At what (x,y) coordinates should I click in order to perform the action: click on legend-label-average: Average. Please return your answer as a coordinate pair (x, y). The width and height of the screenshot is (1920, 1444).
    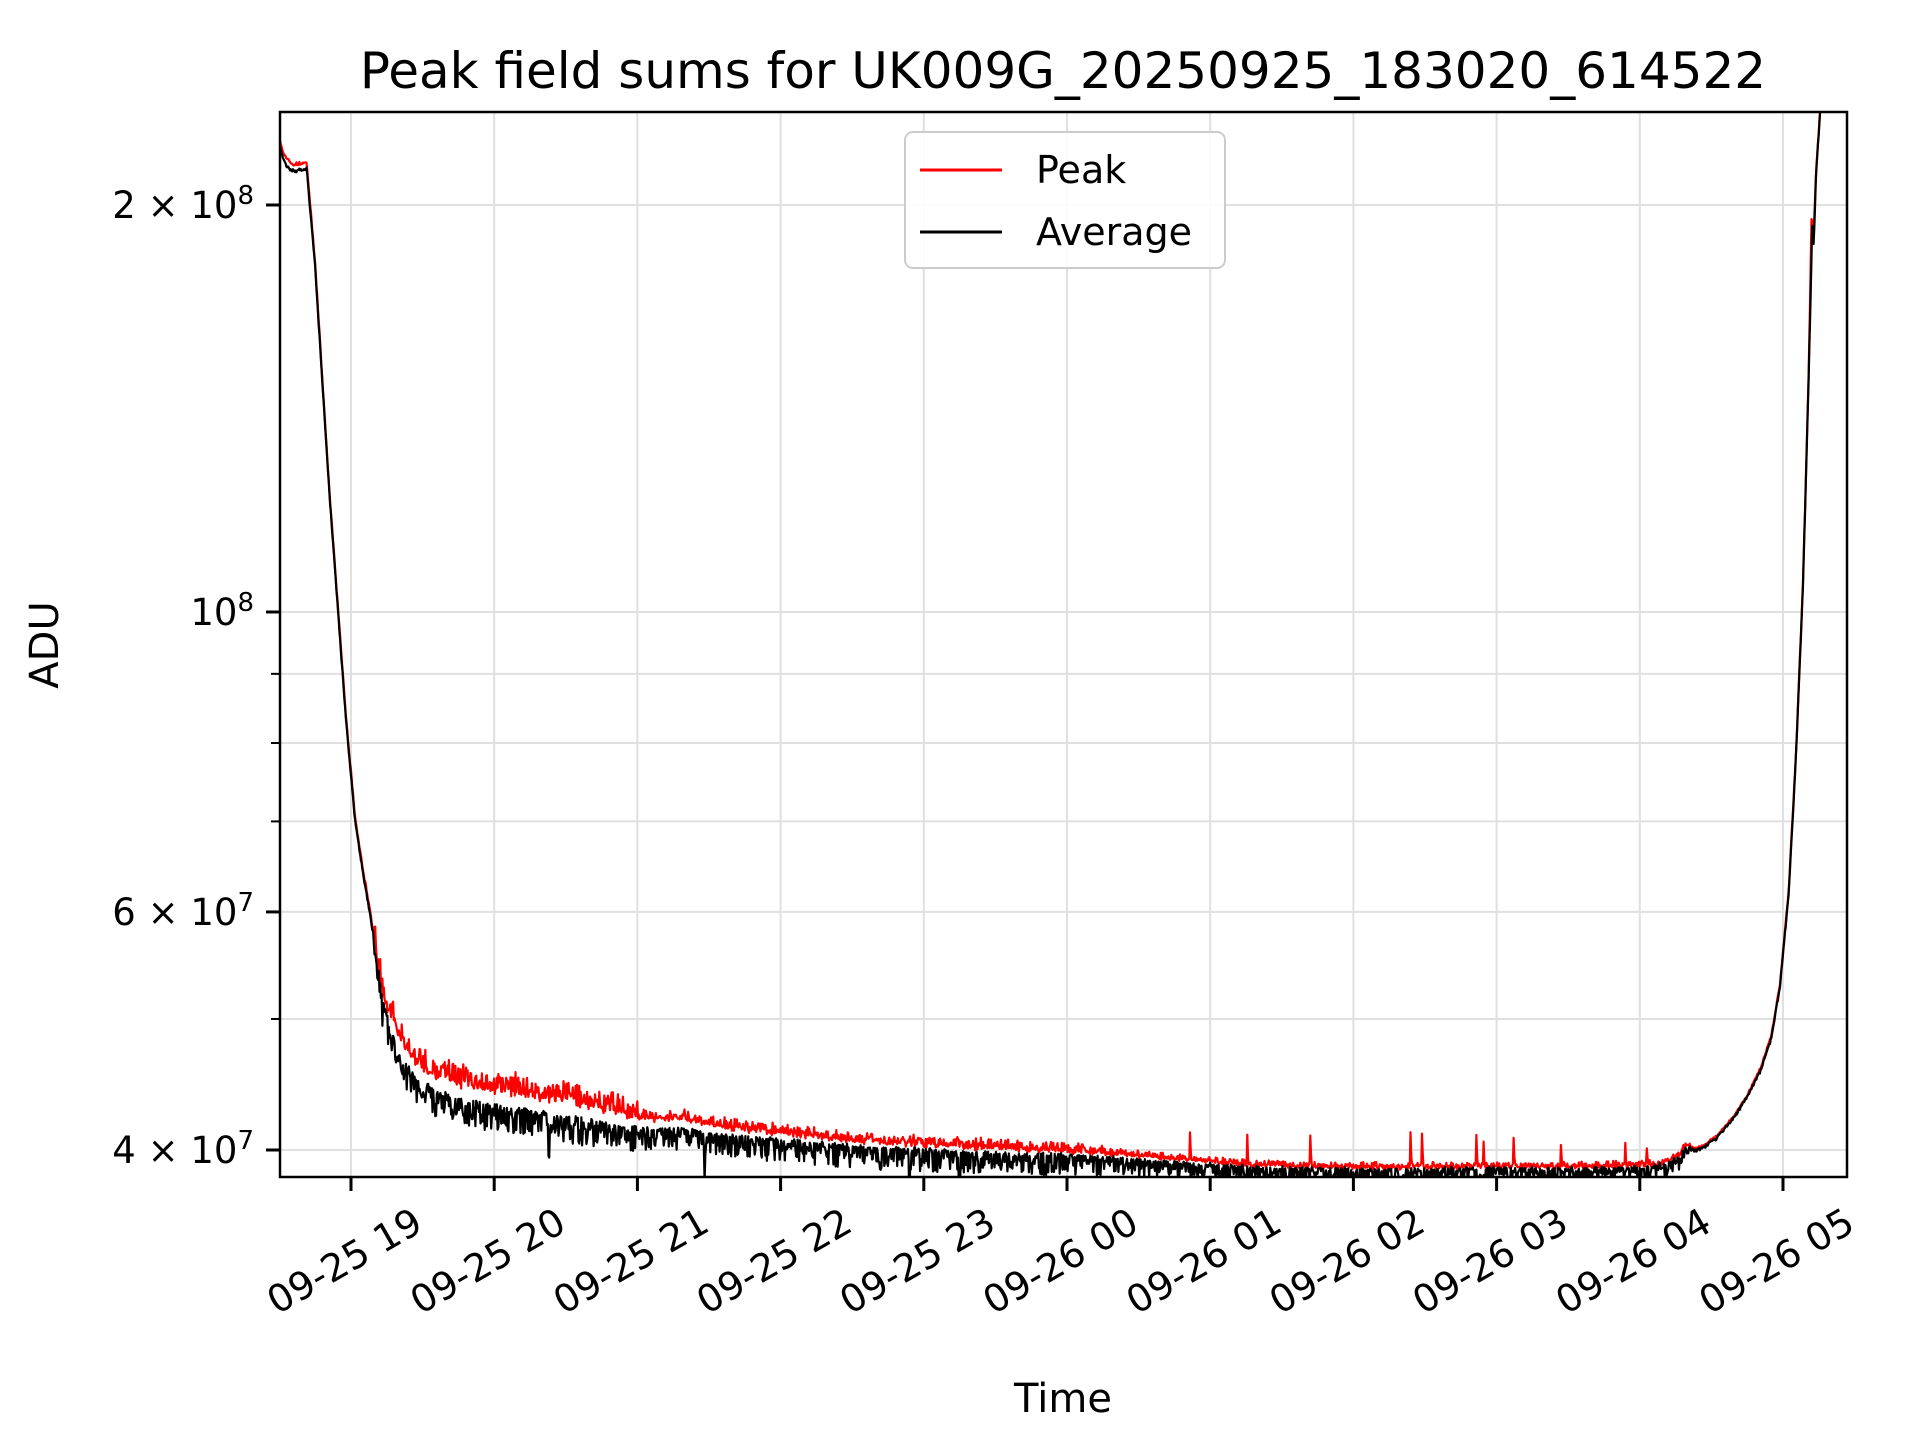
    Looking at the image, I should click on (1114, 232).